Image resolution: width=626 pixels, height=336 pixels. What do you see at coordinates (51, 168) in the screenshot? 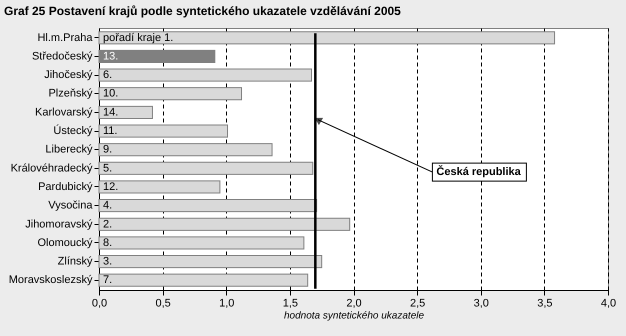
I see `y-tick-label: Královéhradecký` at bounding box center [51, 168].